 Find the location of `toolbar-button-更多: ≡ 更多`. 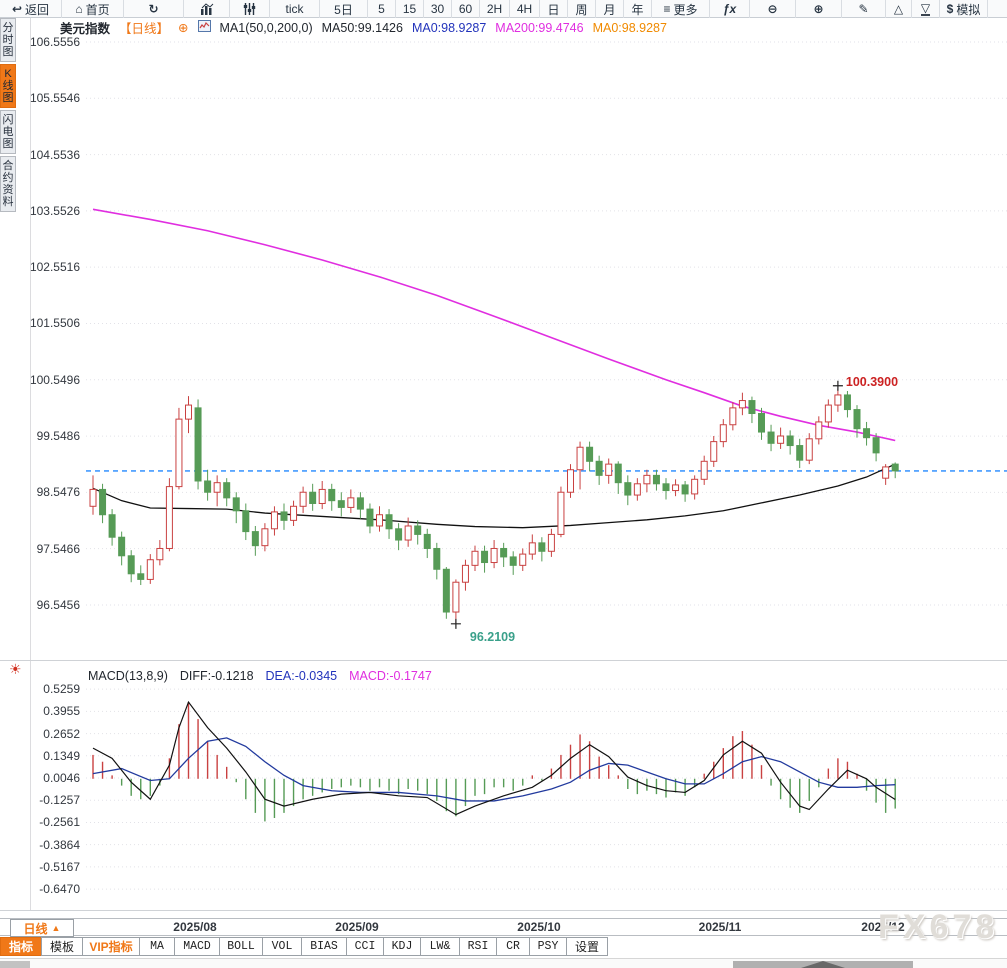

toolbar-button-更多: ≡ 更多 is located at coordinates (681, 9).